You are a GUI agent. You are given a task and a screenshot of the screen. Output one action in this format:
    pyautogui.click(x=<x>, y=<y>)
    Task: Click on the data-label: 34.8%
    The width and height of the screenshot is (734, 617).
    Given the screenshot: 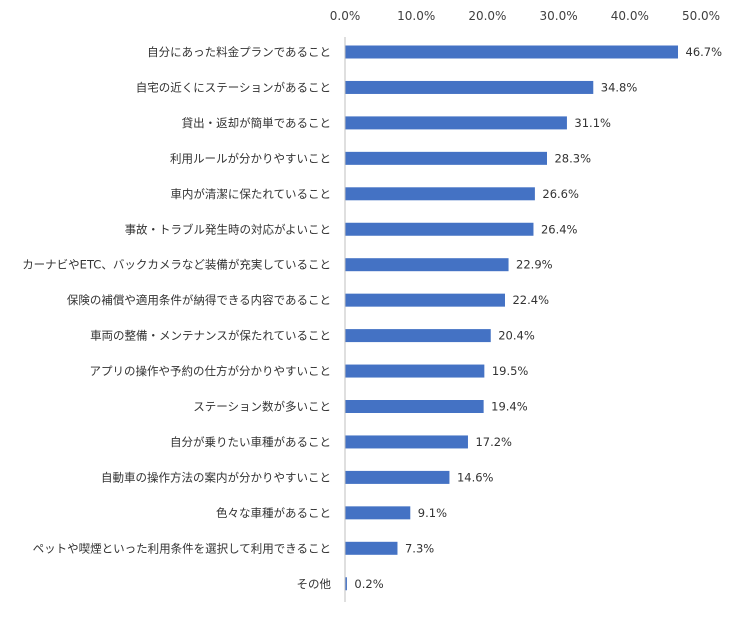 What is the action you would take?
    pyautogui.click(x=619, y=87)
    